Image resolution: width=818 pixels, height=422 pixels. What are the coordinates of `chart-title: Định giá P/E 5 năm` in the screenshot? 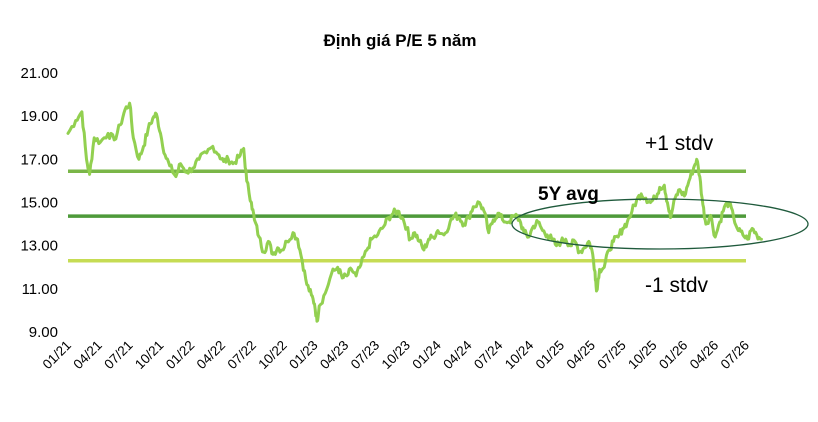 It's located at (399, 40).